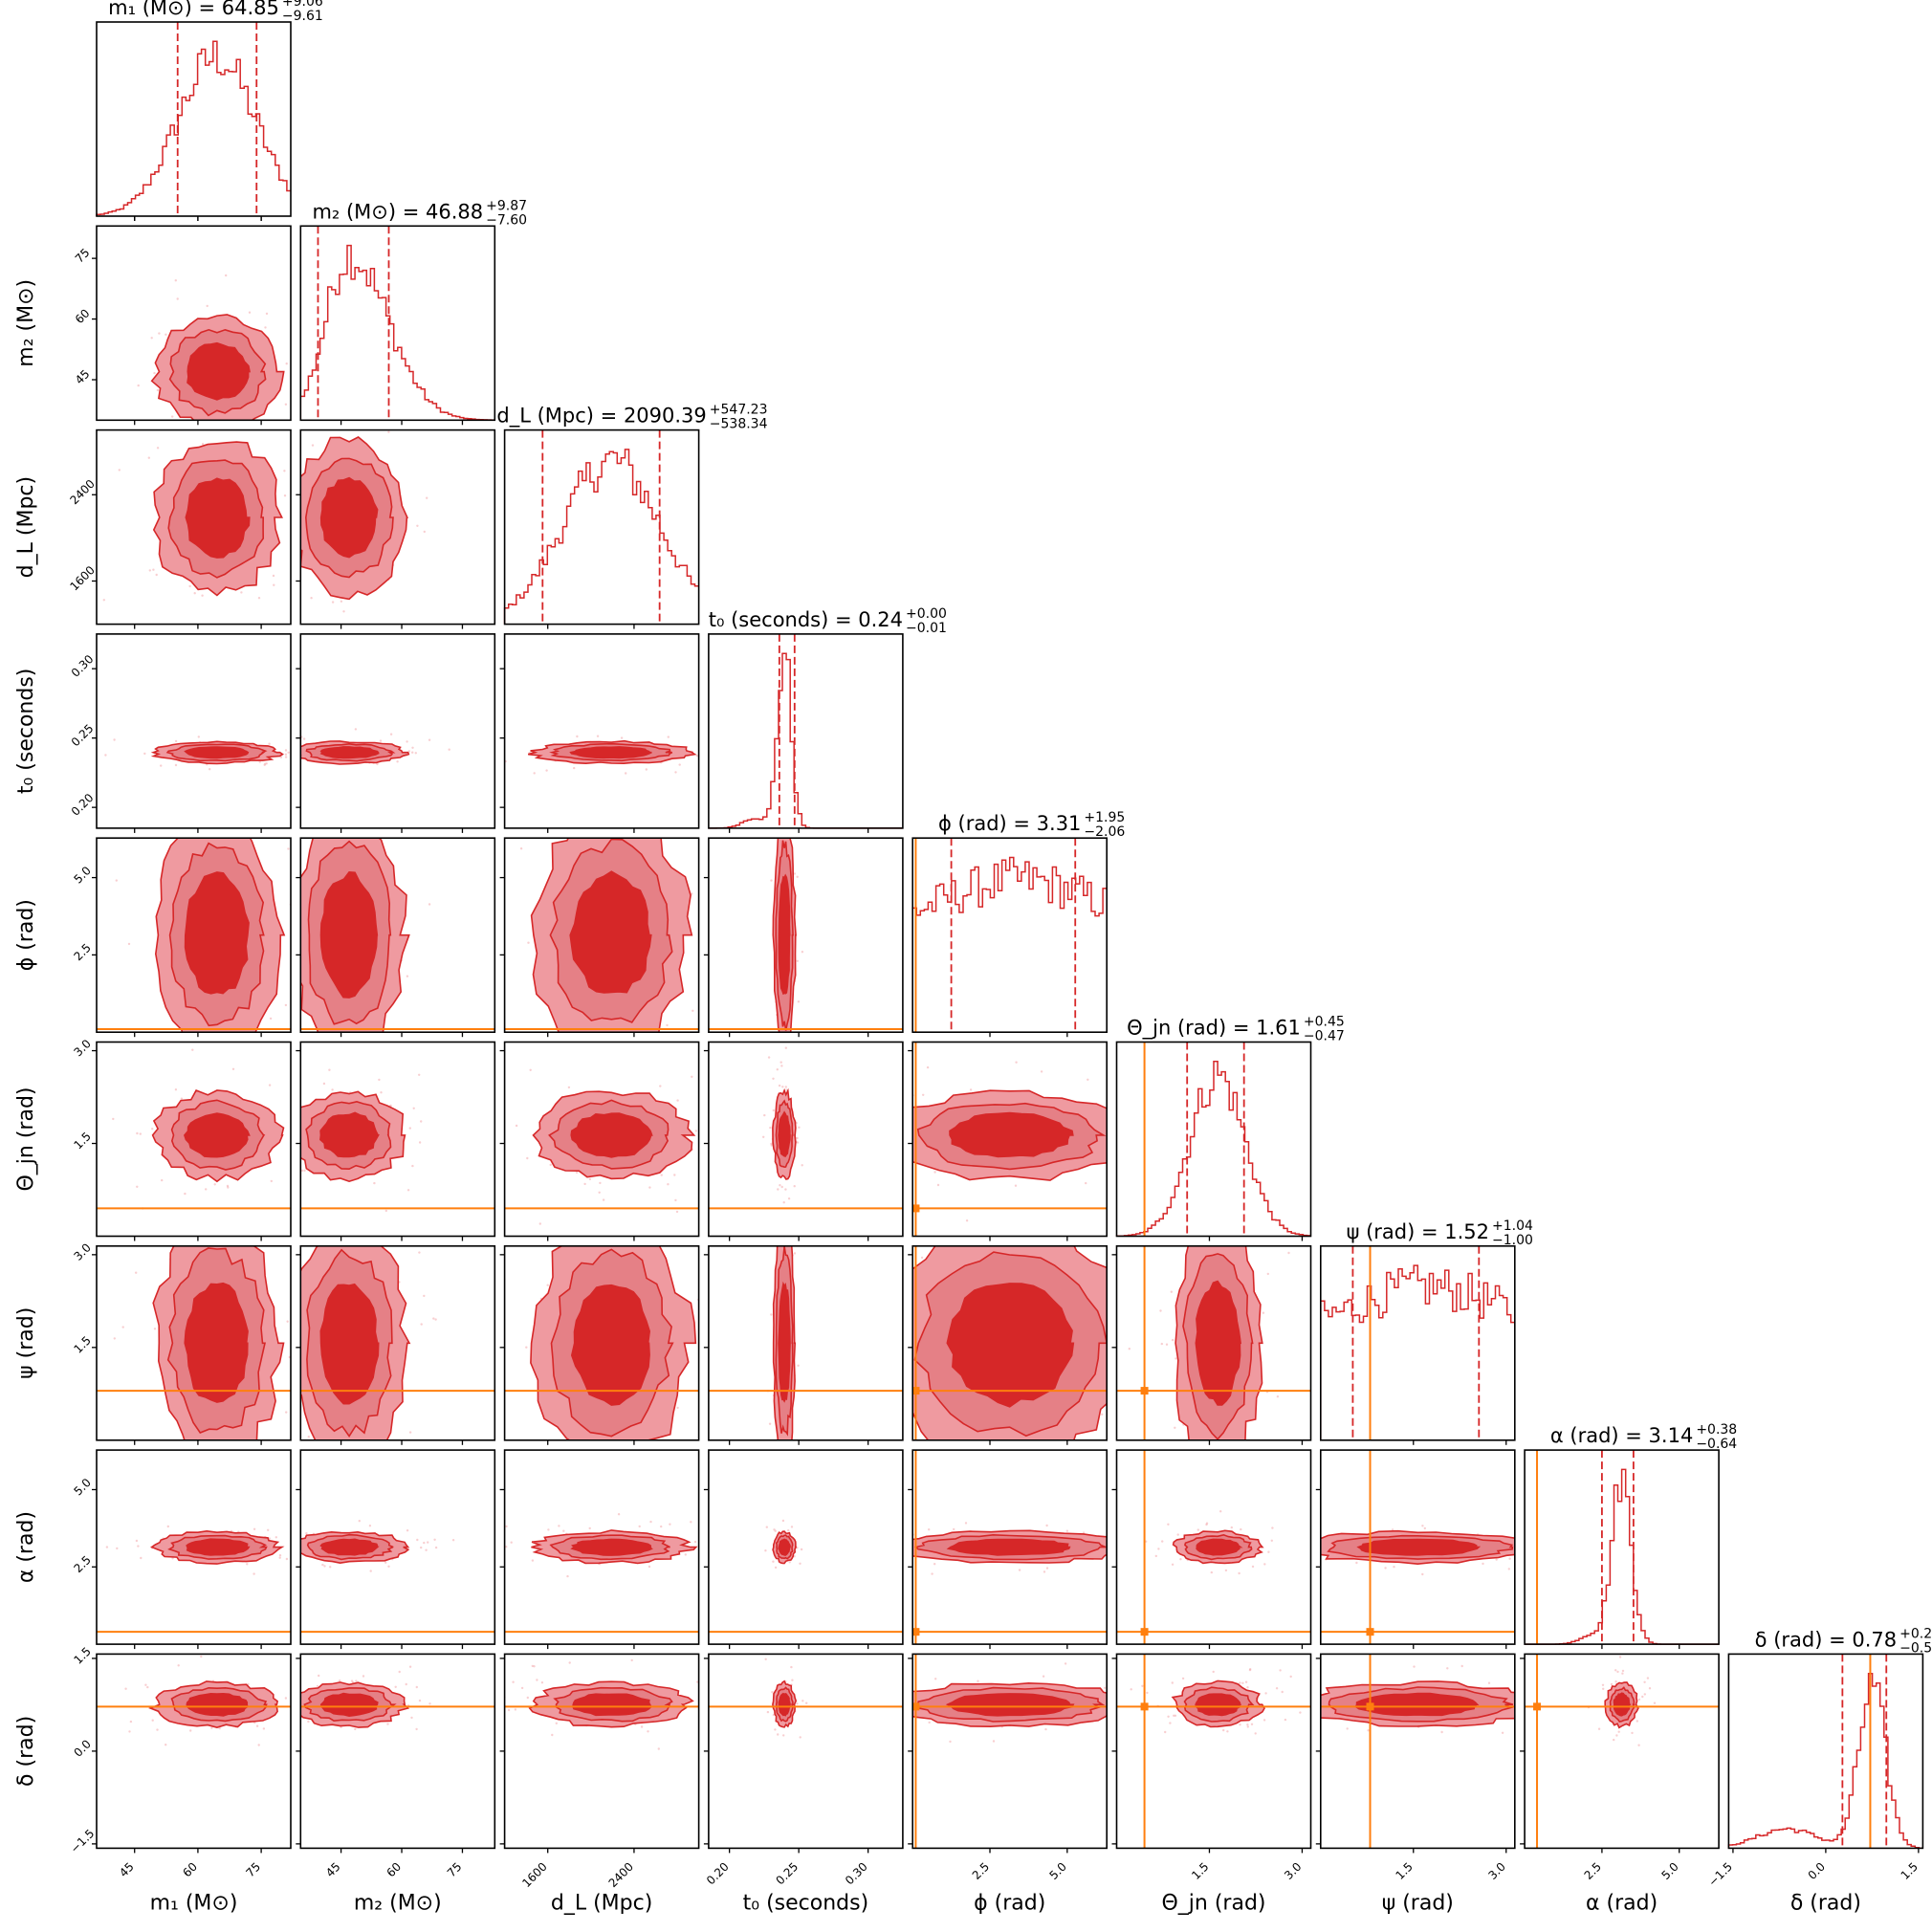  What do you see at coordinates (1010, 944) in the screenshot?
I see `hist-phi` at bounding box center [1010, 944].